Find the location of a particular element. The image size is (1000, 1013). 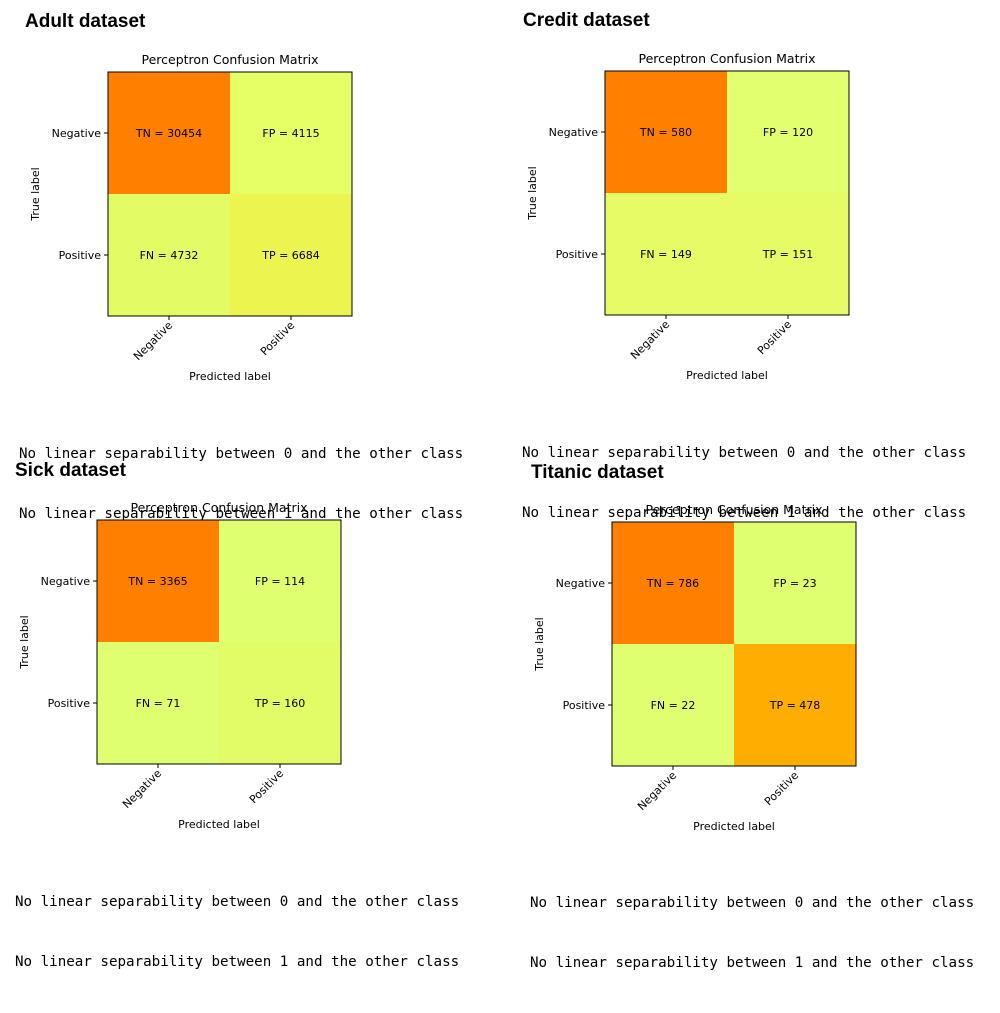

dataset-title: Adult dataset is located at coordinates (85, 21).